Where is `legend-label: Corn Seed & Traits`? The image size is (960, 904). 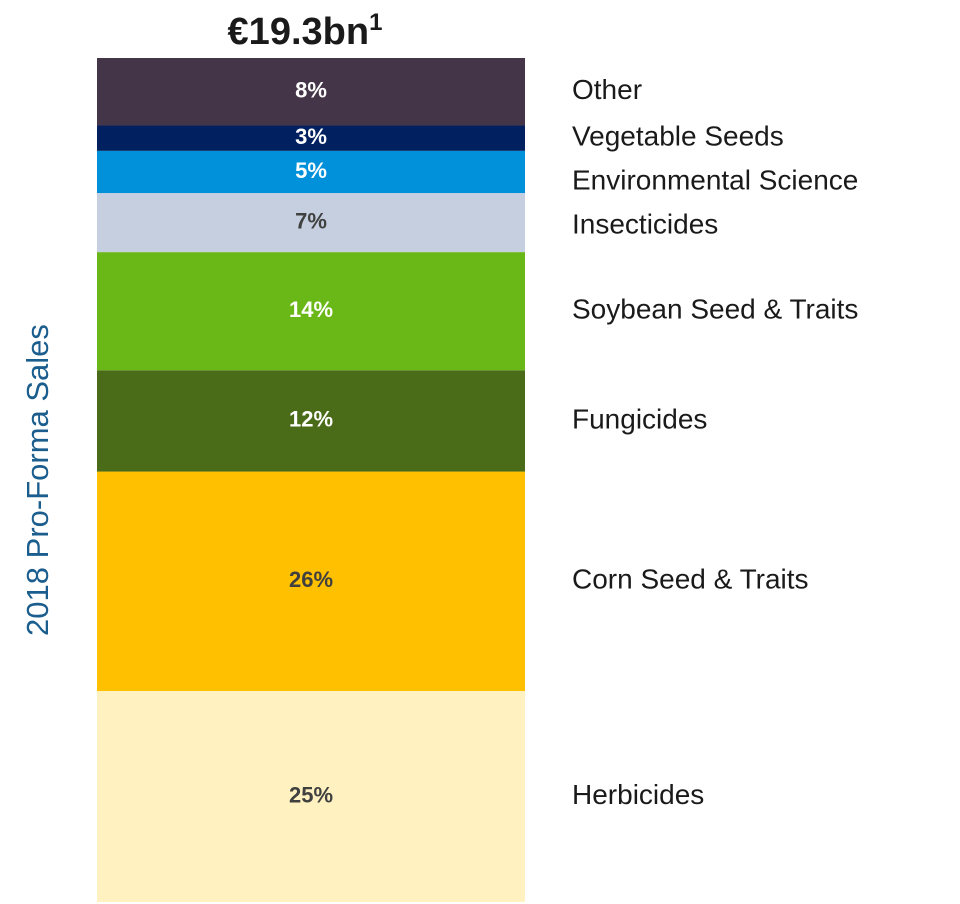
legend-label: Corn Seed & Traits is located at coordinates (690, 579).